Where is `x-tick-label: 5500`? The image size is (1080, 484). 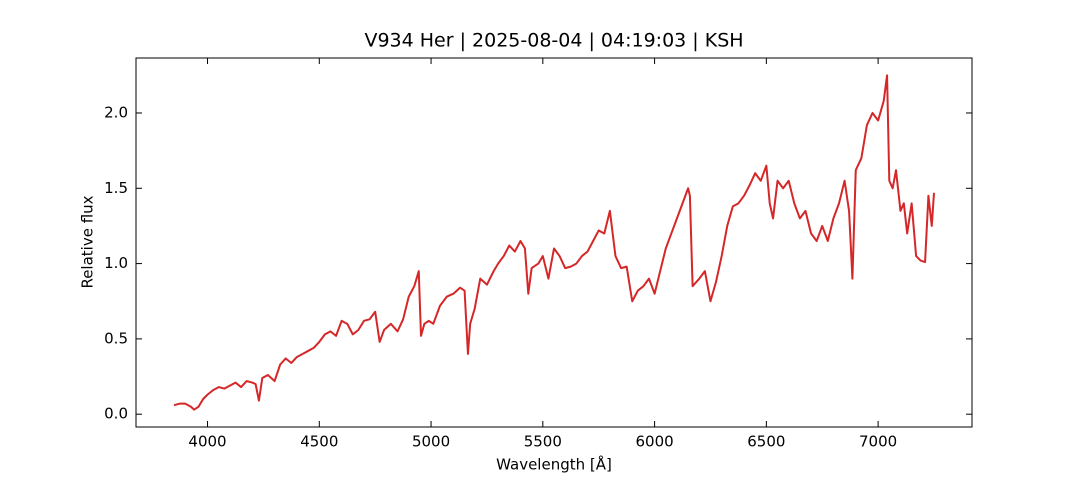
x-tick-label: 5500 is located at coordinates (543, 442).